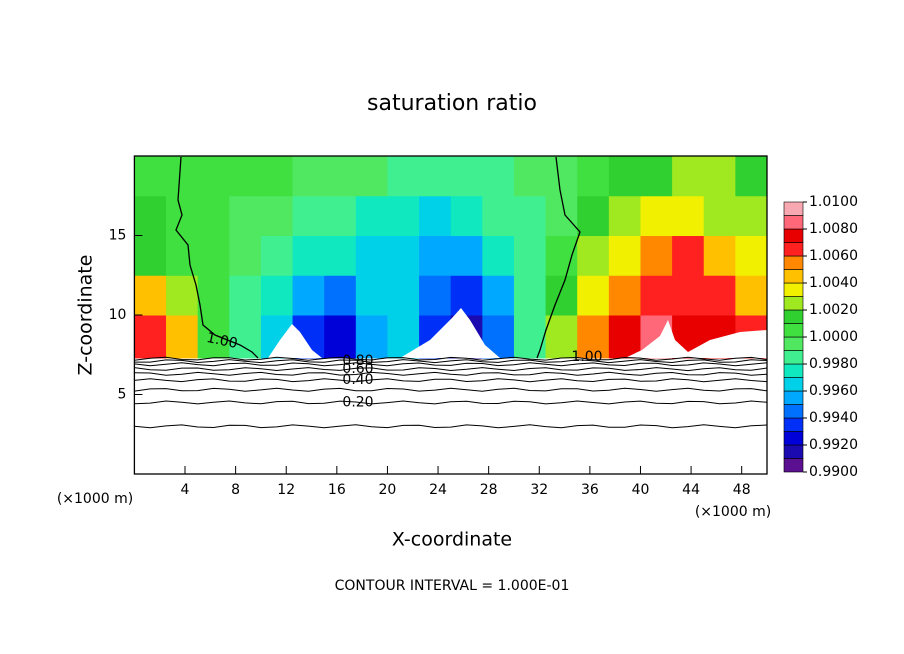  What do you see at coordinates (337, 490) in the screenshot?
I see `x-tick-label: 16` at bounding box center [337, 490].